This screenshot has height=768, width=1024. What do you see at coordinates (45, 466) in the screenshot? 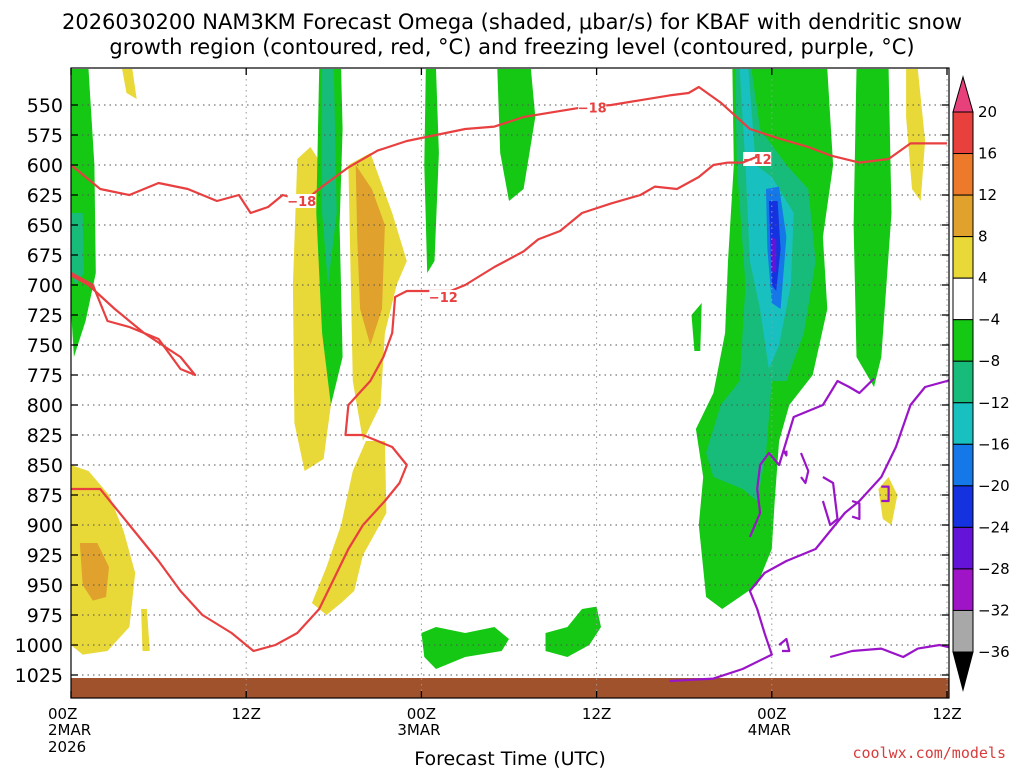
I see `y-tick-label: 850` at bounding box center [45, 466].